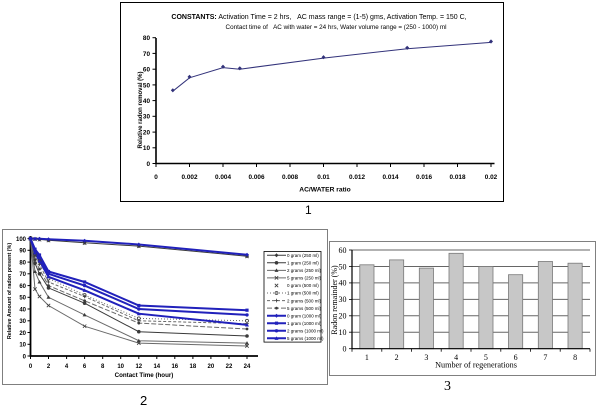 This screenshot has width=600, height=413. Describe the element at coordinates (304, 323) in the screenshot. I see `svg-text: 1 gram (1000 ml)` at that location.